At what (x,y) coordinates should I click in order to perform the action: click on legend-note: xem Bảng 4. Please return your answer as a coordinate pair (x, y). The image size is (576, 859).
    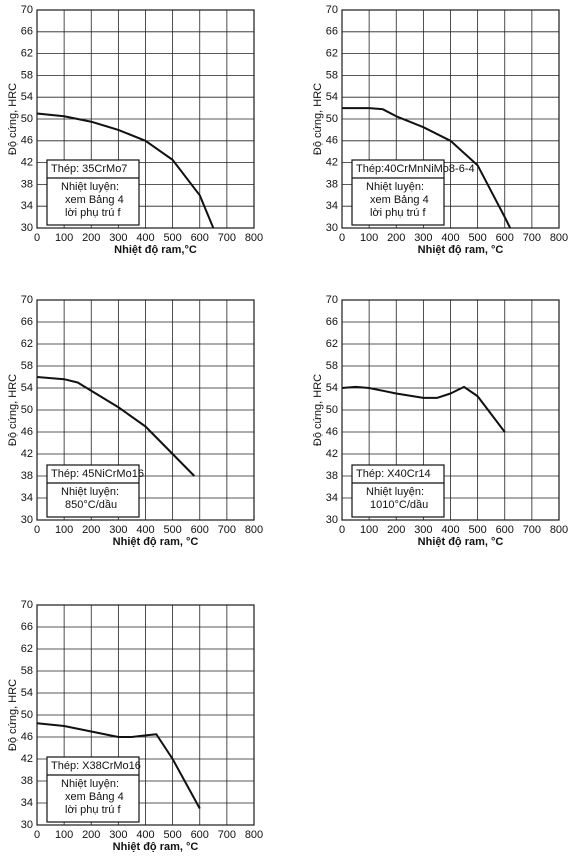
    Looking at the image, I should click on (94, 797).